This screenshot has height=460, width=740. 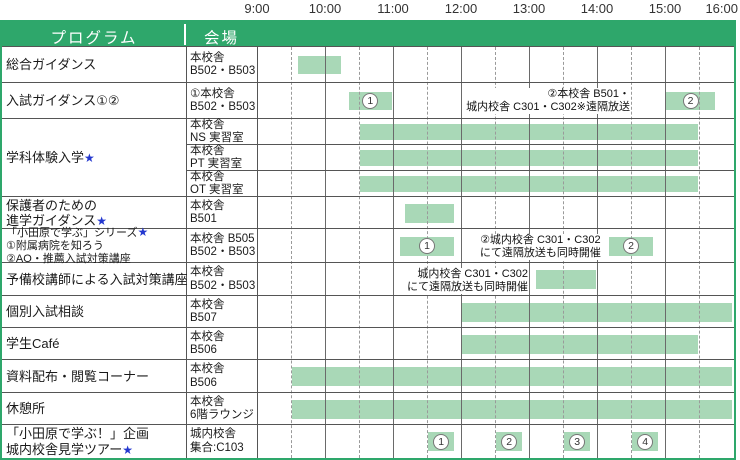 What do you see at coordinates (51, 65) in the screenshot?
I see `program-label-sogo-guidance: 総合ガイダンス` at bounding box center [51, 65].